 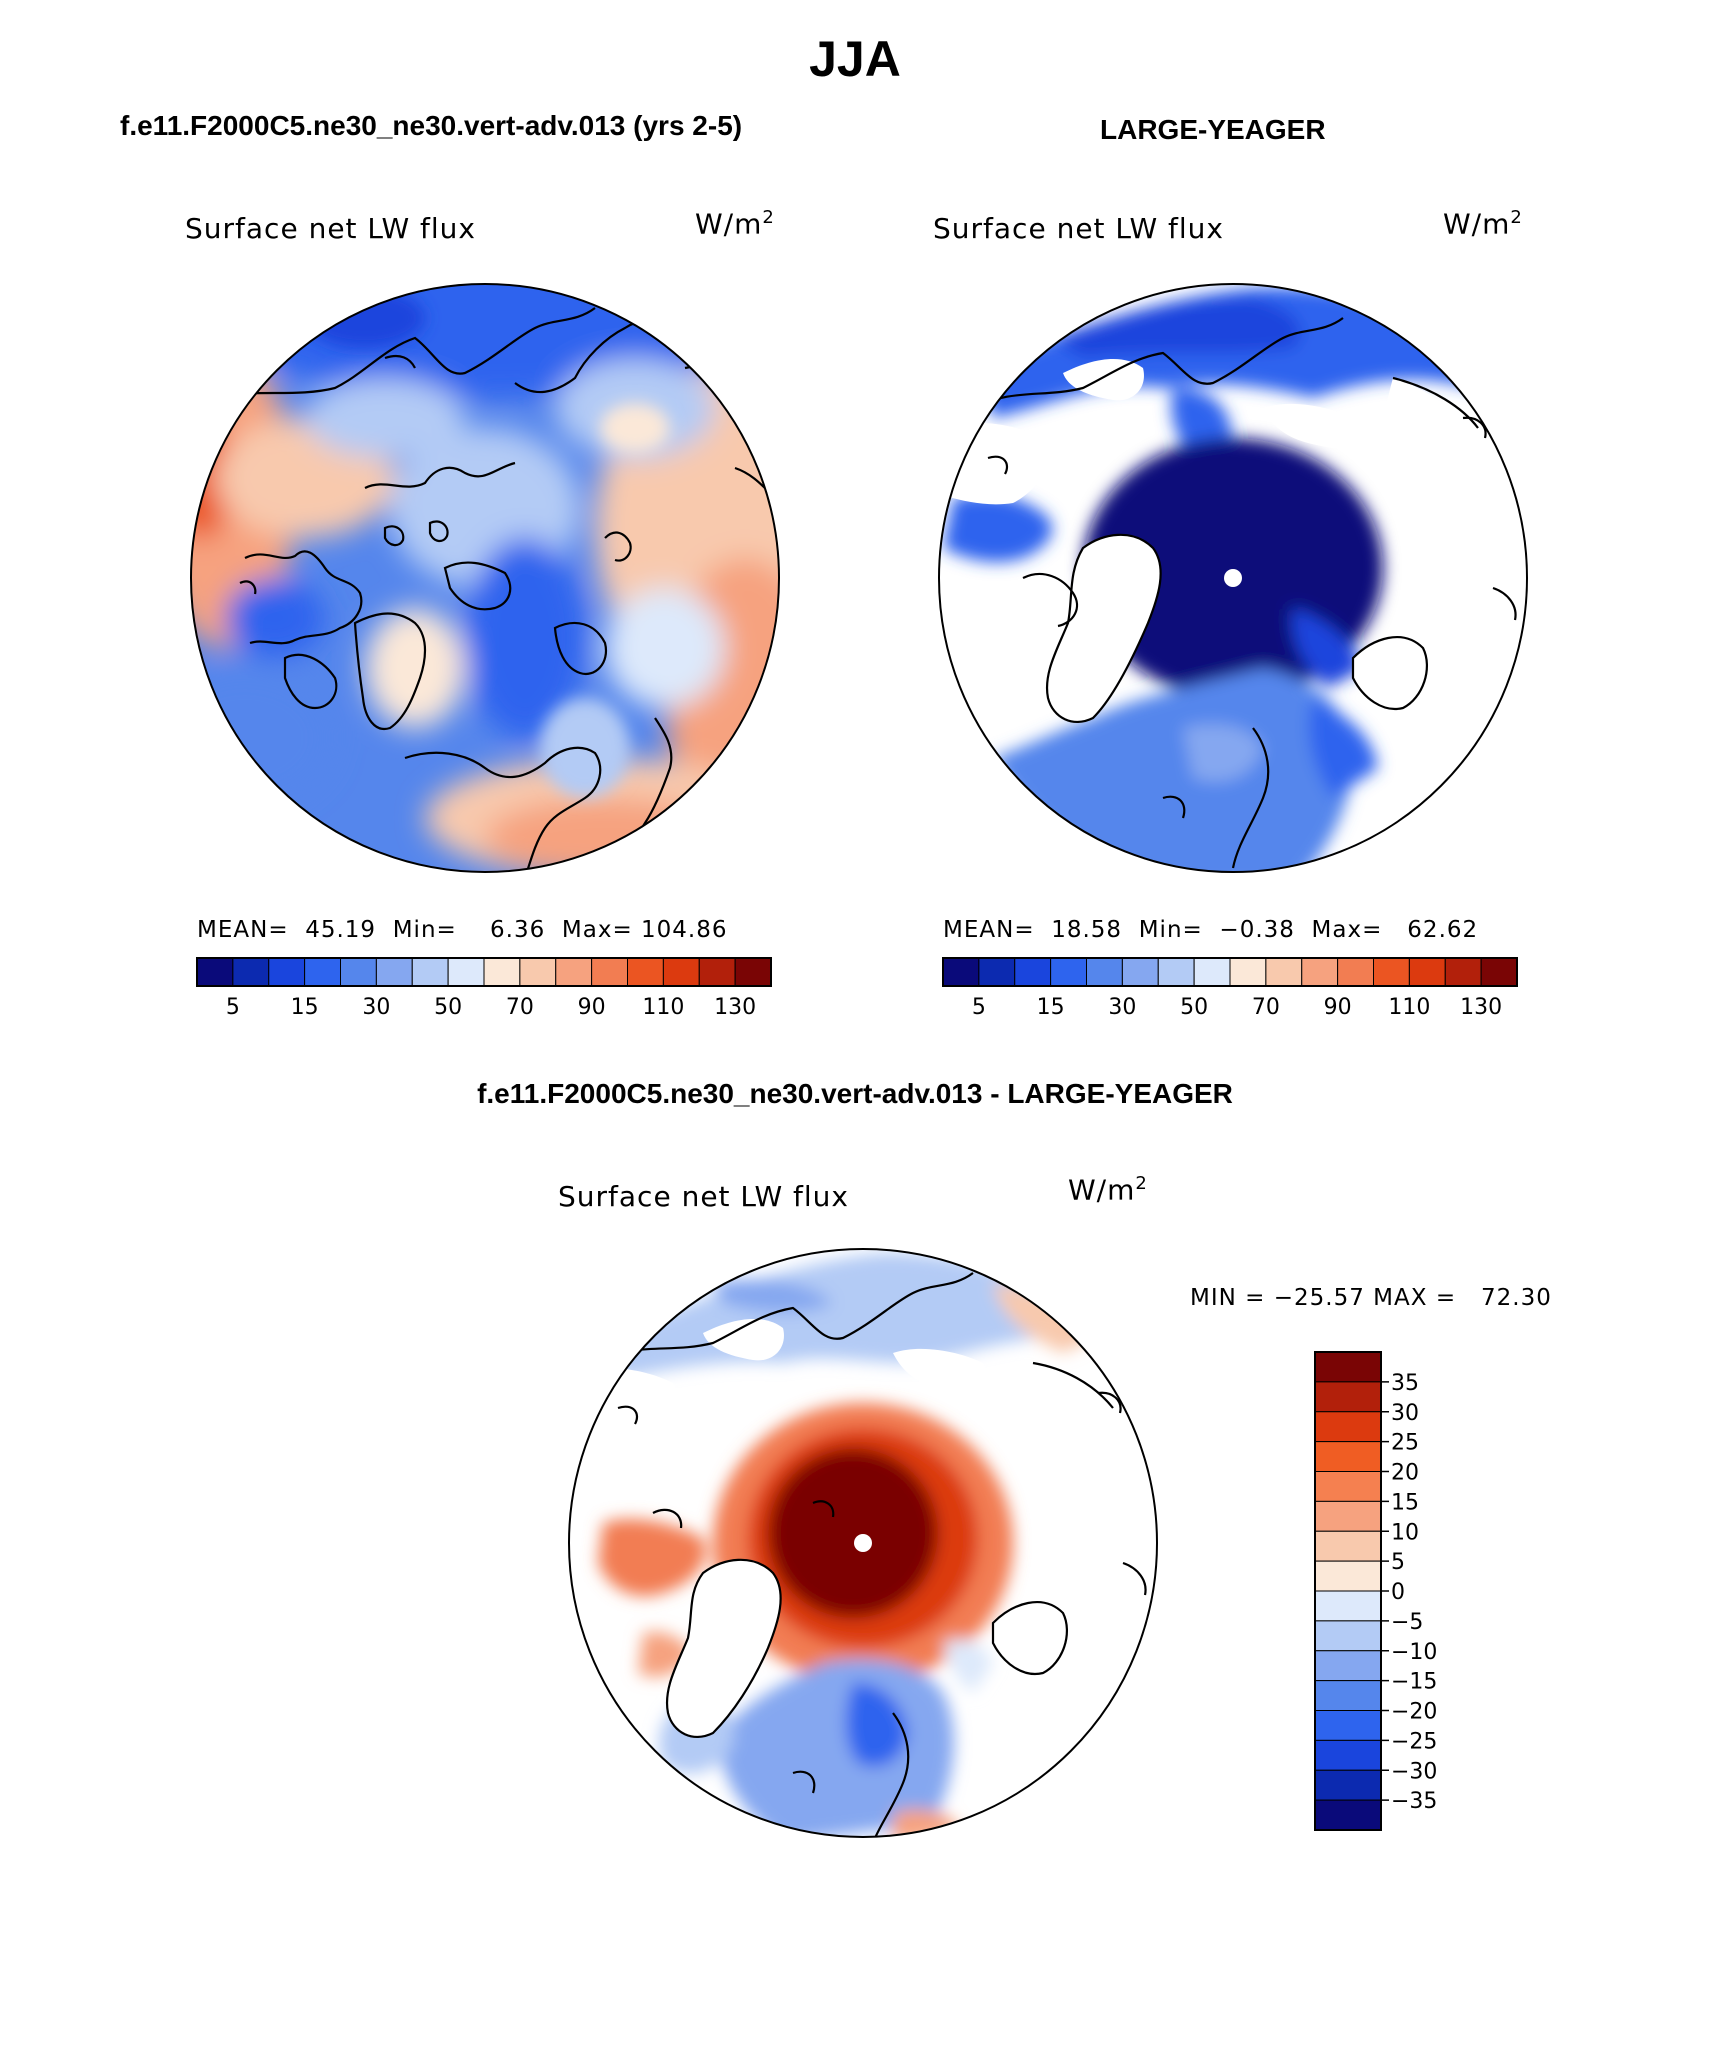 What do you see at coordinates (1481, 1006) in the screenshot?
I see `panel2-colorbar-tick-label: 130` at bounding box center [1481, 1006].